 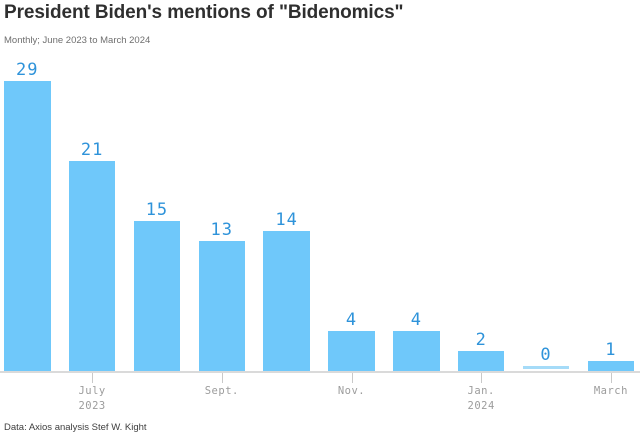 What do you see at coordinates (222, 230) in the screenshot?
I see `bar-value-label-sept-2023: 13` at bounding box center [222, 230].